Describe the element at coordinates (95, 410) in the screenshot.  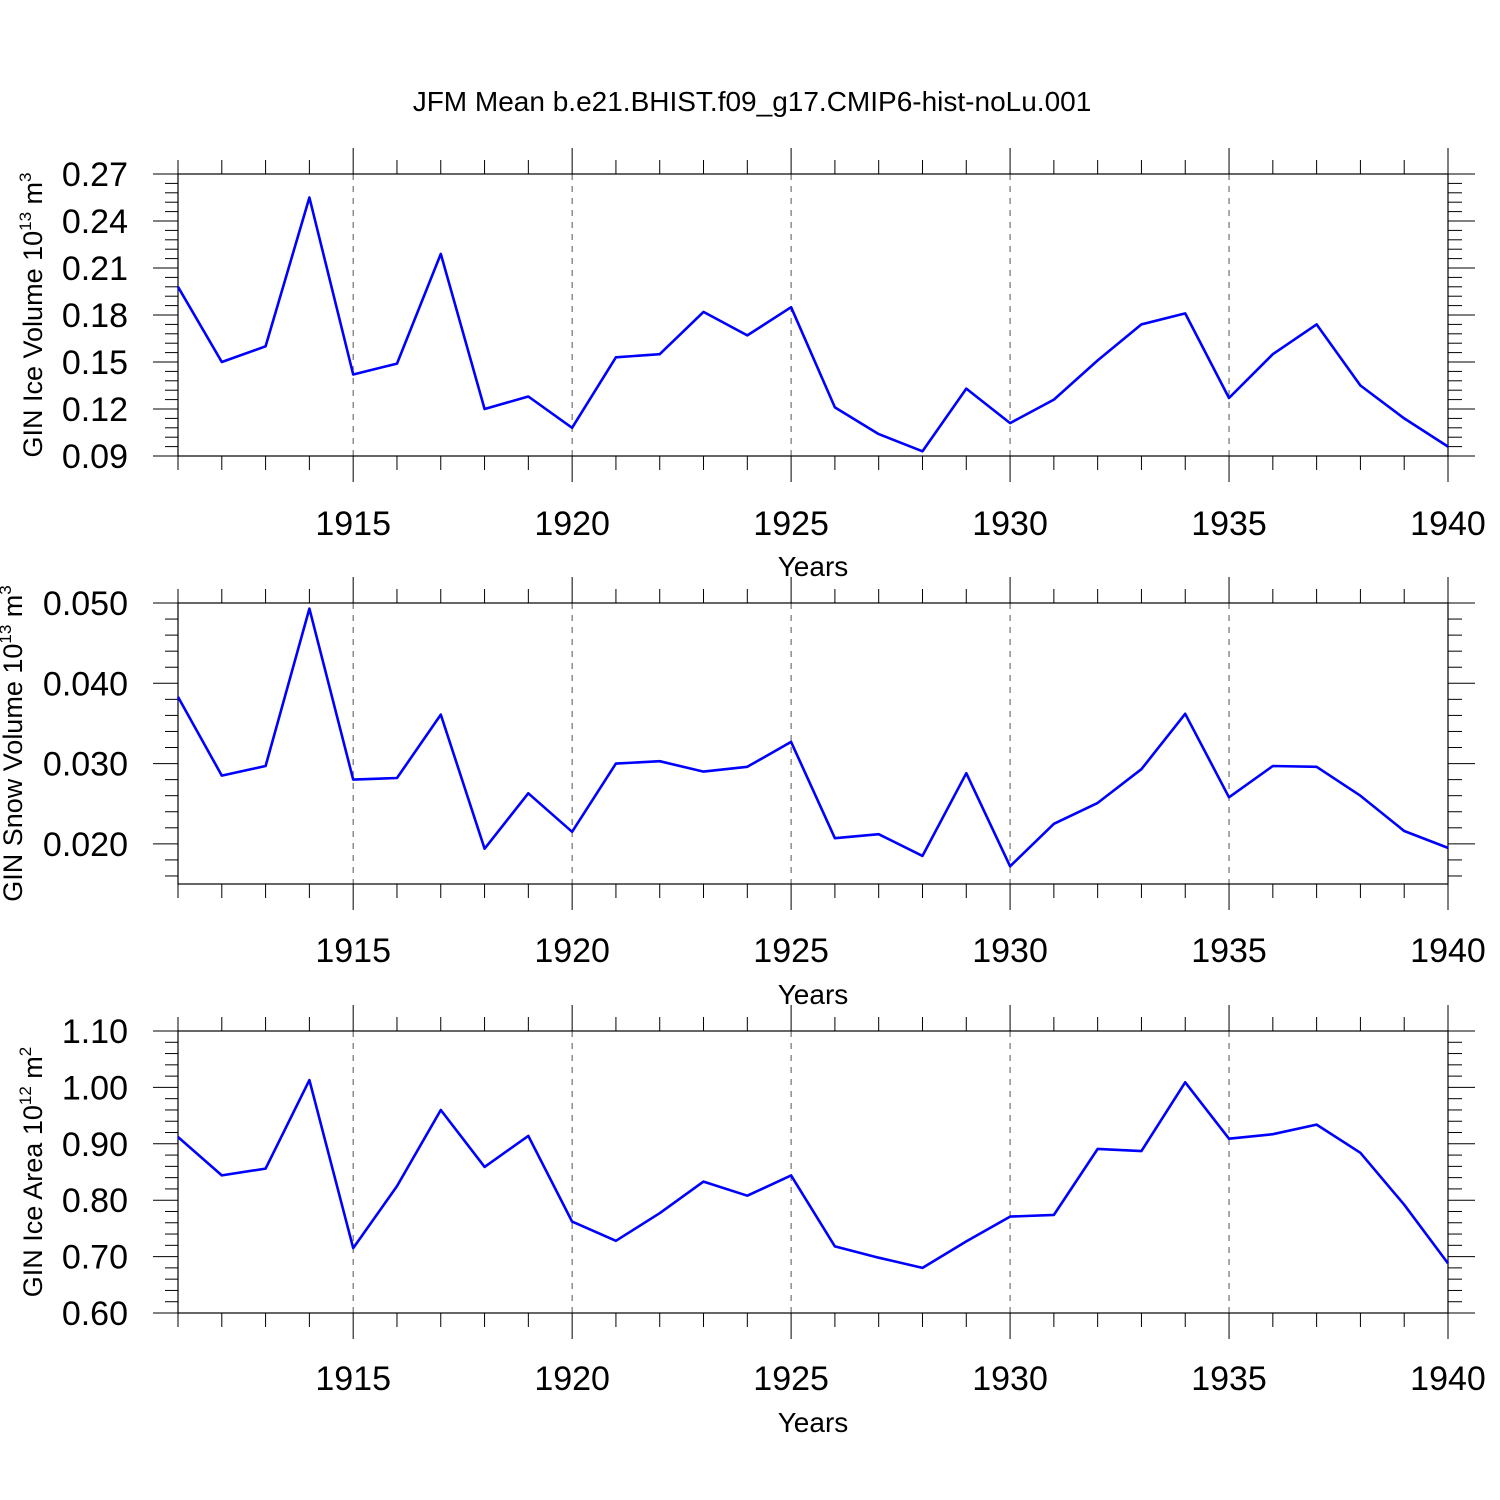
I see `y-tick-label: 0.12` at that location.